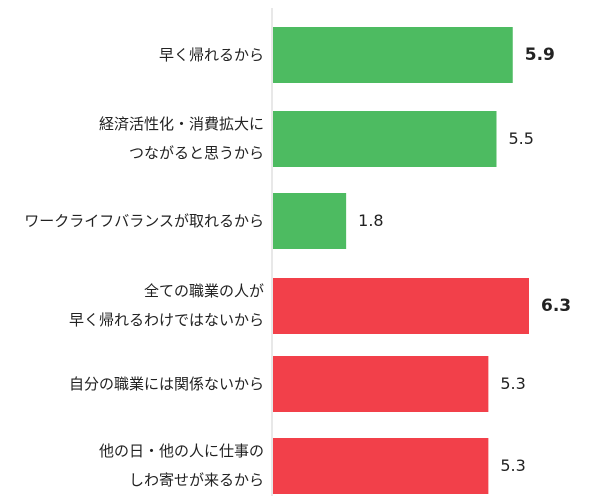 This screenshot has height=500, width=600. I want to click on category-label: 自分の職業には関係ないから, so click(166, 383).